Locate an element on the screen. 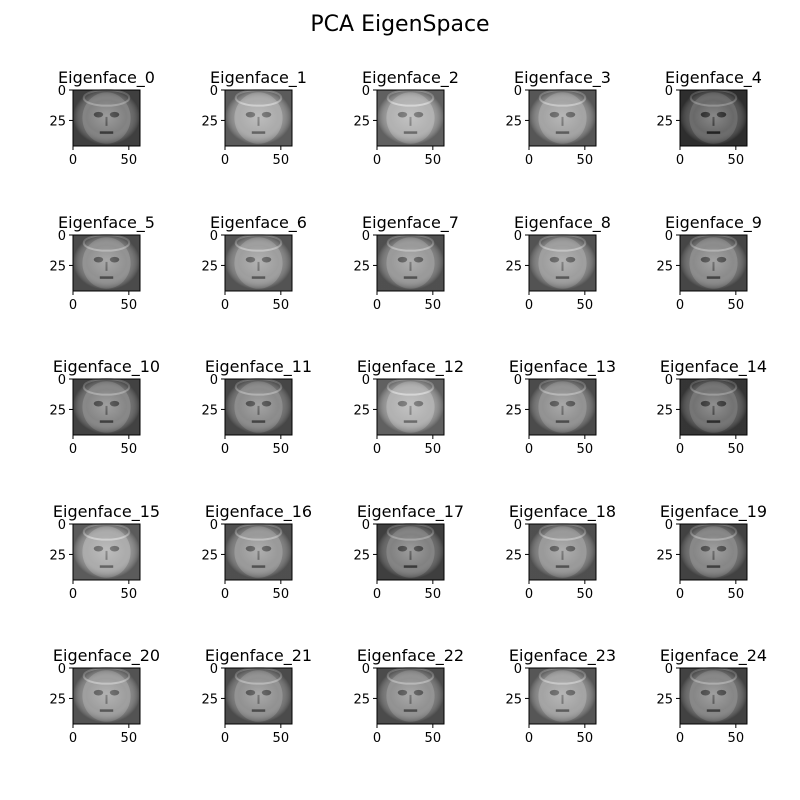 The width and height of the screenshot is (800, 800). panel-title: Eigenface_17 is located at coordinates (410, 512).